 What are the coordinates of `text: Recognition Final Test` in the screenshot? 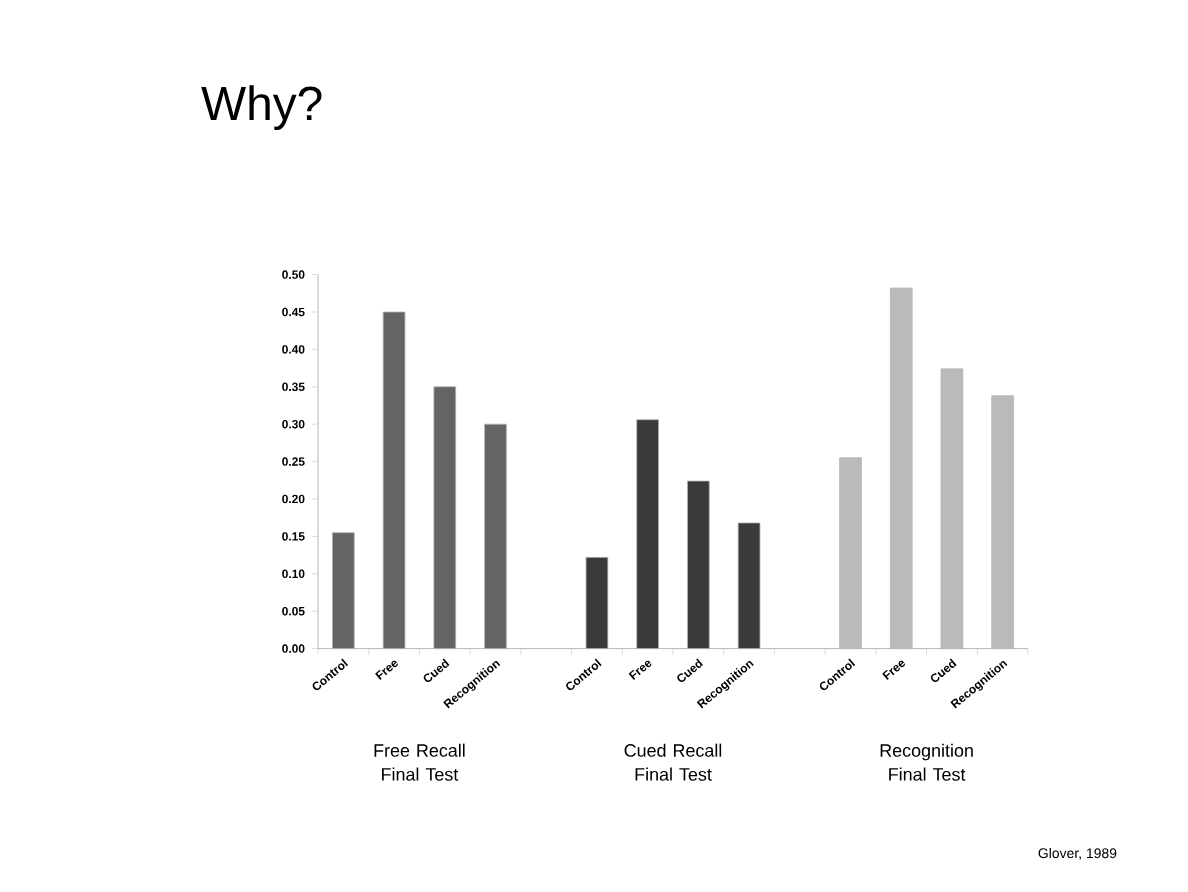 It's located at (926, 762).